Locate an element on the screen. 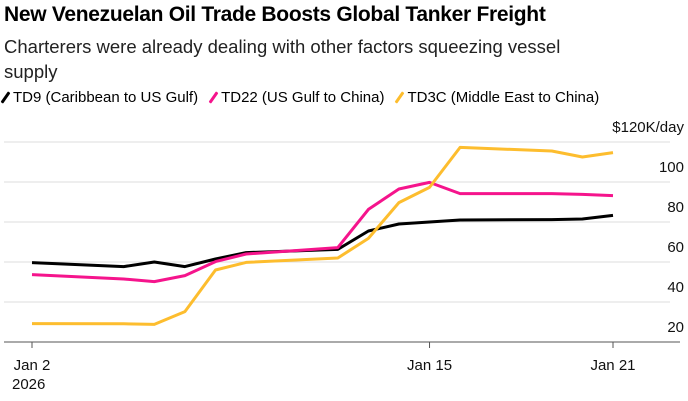  y-tick-label: 60 is located at coordinates (675, 247).